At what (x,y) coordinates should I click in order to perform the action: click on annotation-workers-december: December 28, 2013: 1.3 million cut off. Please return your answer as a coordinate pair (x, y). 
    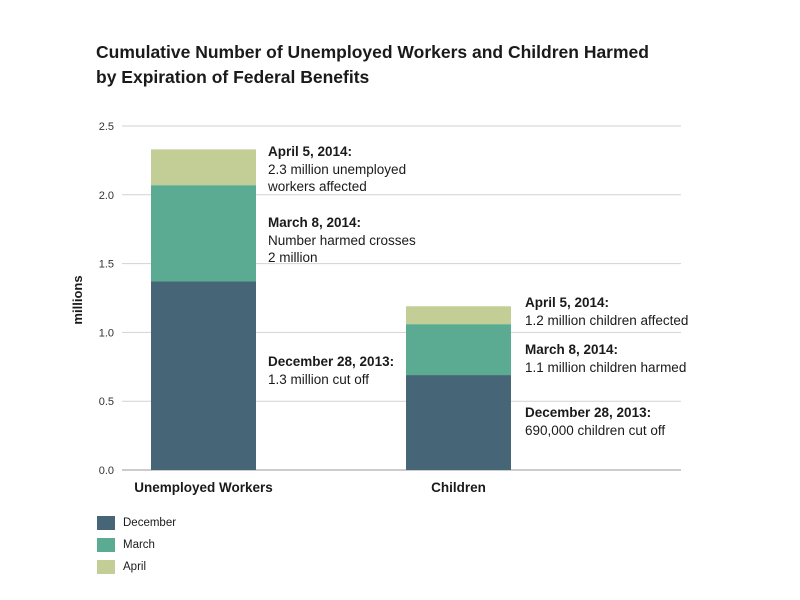
    Looking at the image, I should click on (331, 370).